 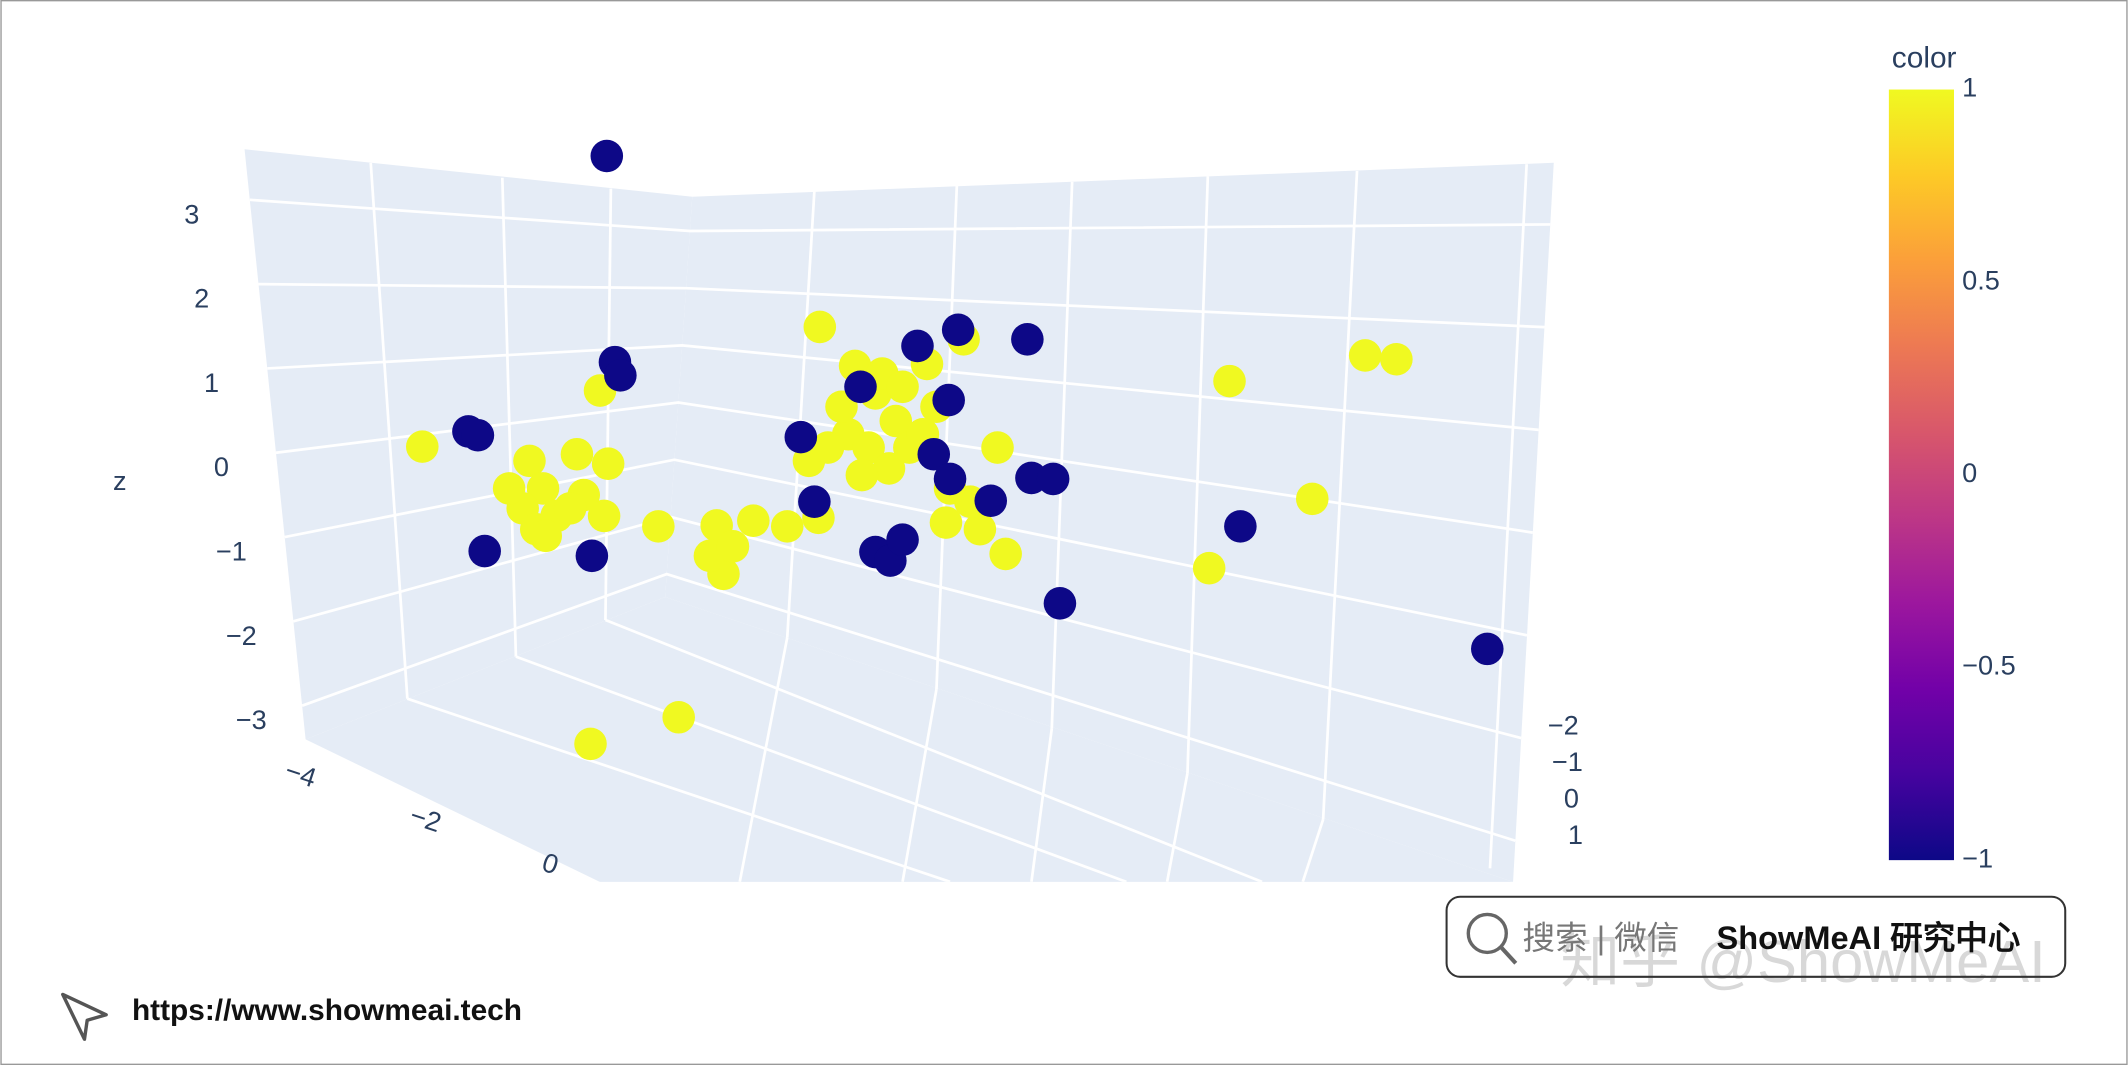 I want to click on search-box, so click(x=1756, y=936).